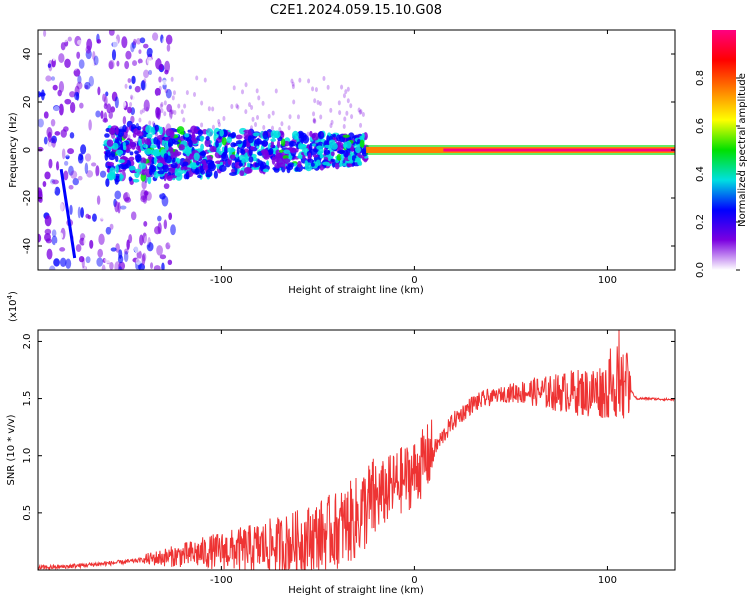  What do you see at coordinates (27, 399) in the screenshot?
I see `snr-ytick-label: 1.5` at bounding box center [27, 399].